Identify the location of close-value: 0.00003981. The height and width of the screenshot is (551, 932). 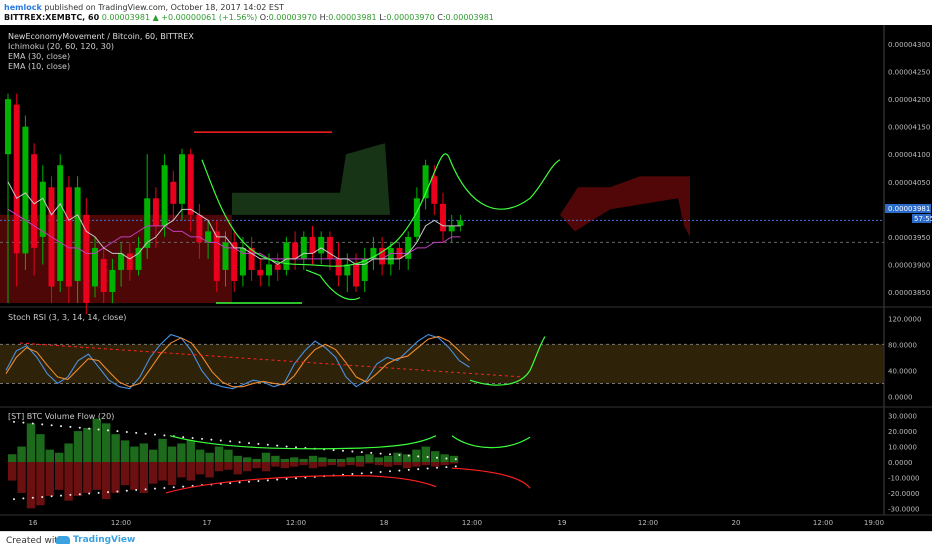
(469, 17).